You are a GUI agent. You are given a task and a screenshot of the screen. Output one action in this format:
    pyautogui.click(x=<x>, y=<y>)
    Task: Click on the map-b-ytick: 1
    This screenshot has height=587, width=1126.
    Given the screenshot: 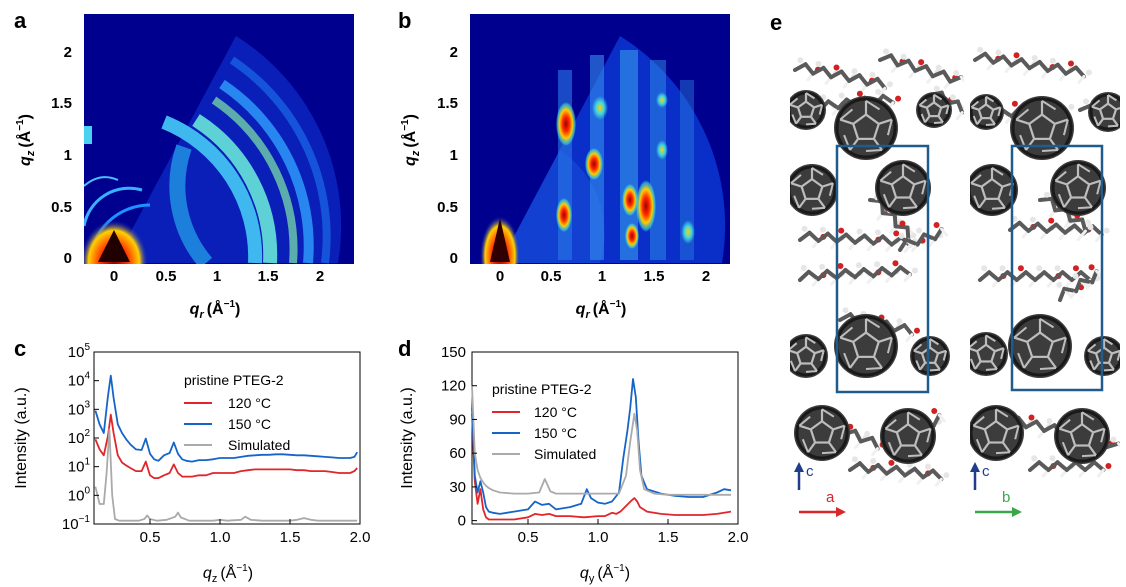 What is the action you would take?
    pyautogui.click(x=454, y=155)
    